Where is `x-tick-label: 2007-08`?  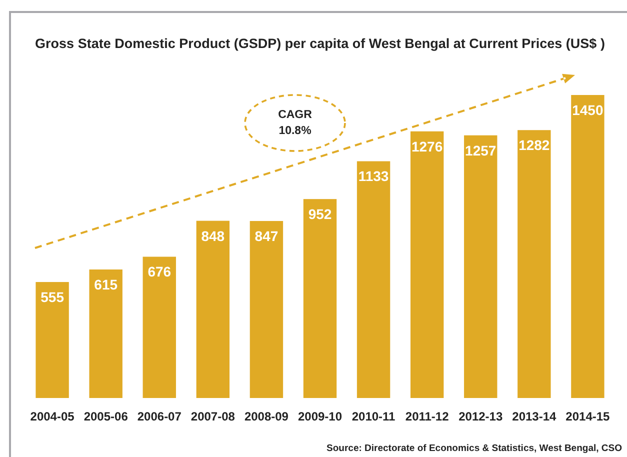
x-tick-label: 2007-08 is located at coordinates (213, 417).